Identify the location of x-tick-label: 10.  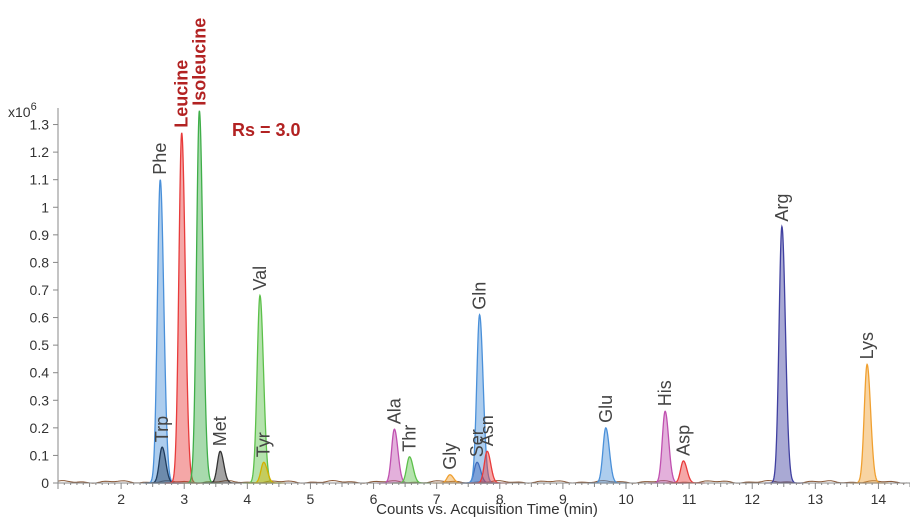
(626, 499).